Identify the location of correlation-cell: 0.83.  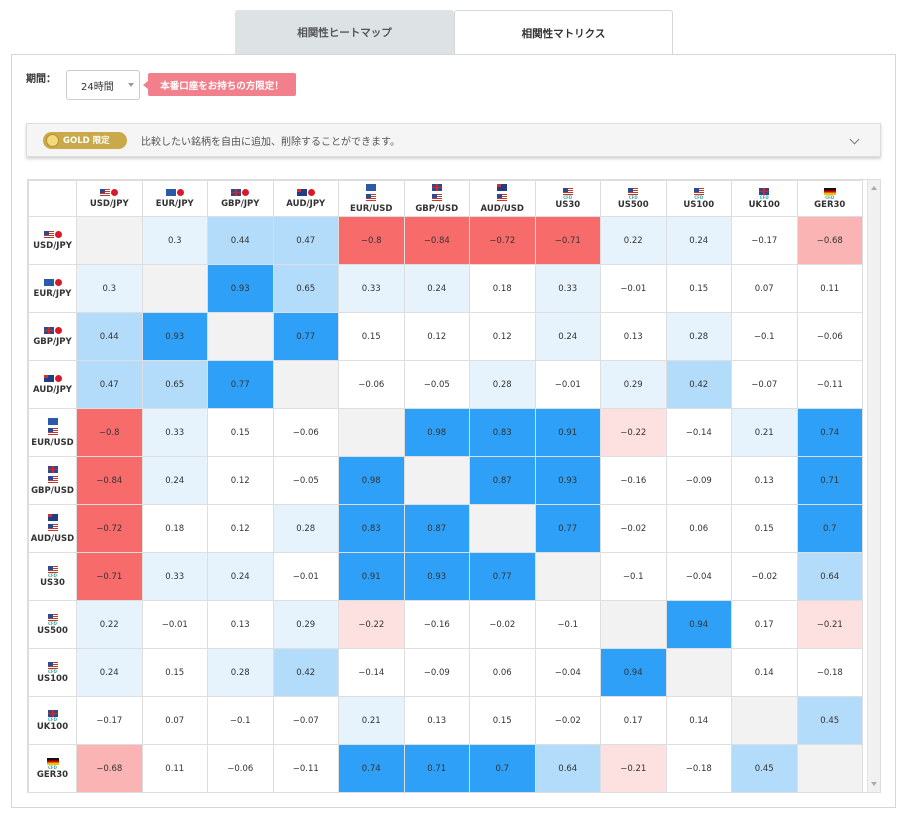
(502, 432).